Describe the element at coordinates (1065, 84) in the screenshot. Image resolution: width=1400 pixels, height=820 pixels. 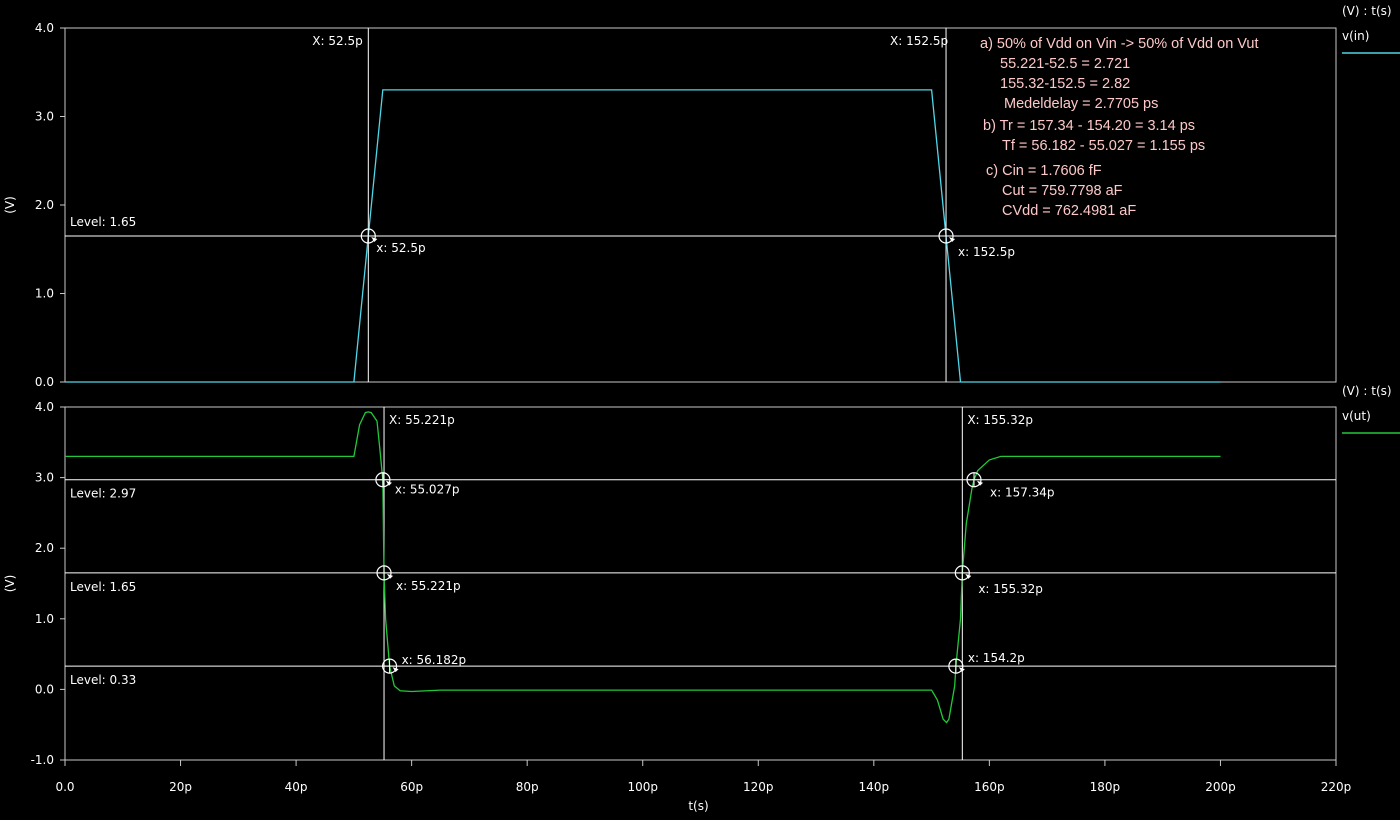
I see `annotation-line: 155.32-152.5 = 2.82` at that location.